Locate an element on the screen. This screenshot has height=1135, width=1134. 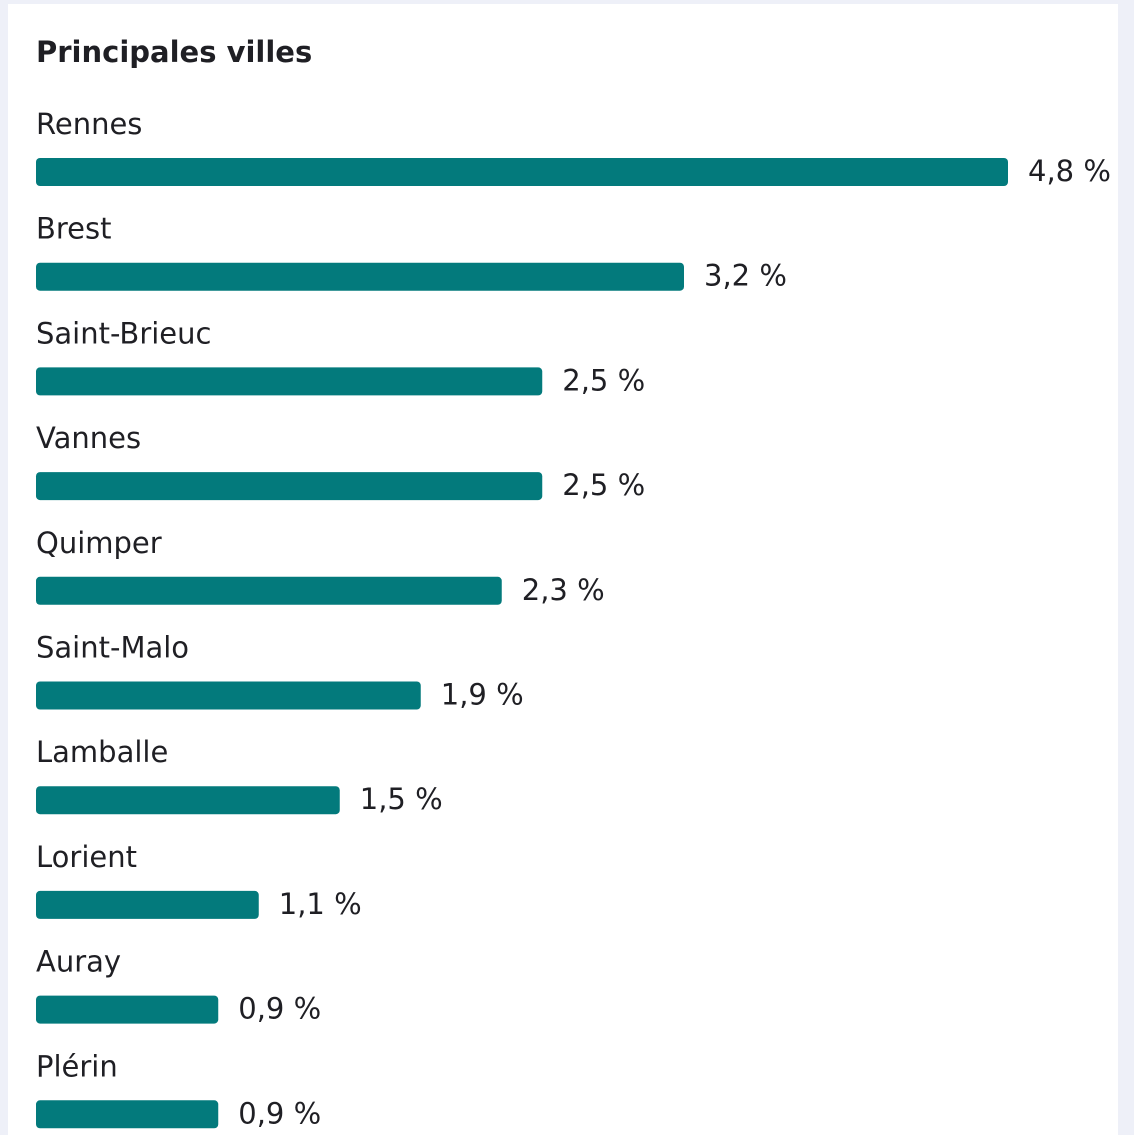
category-label: Quimper is located at coordinates (99, 543).